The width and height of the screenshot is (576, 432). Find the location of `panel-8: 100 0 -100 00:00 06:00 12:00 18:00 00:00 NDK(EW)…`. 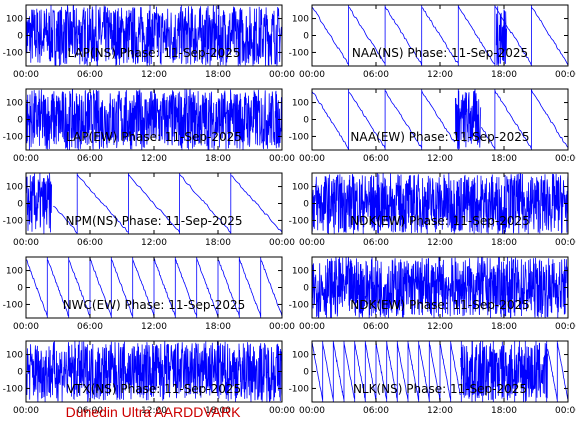

panel-8: 100 0 -100 00:00 06:00 12:00 18:00 00:00 NDK(EW)… is located at coordinates (432, 294).